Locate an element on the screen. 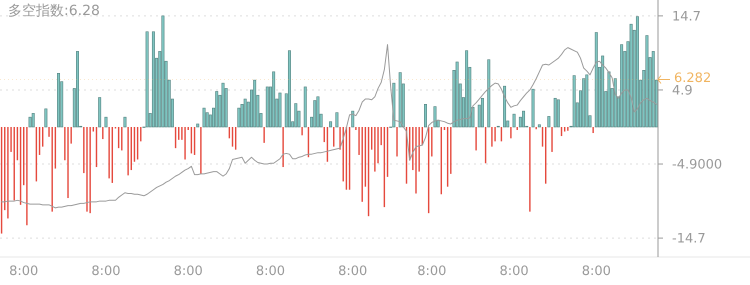 The image size is (750, 285). y-tick-label: -4.9000 is located at coordinates (697, 165).